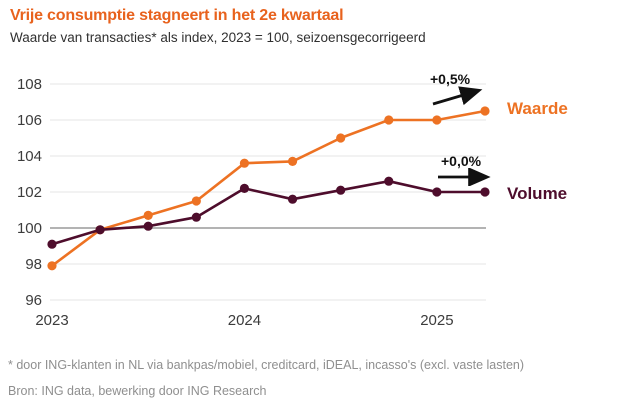  I want to click on y-axis-tick-label: 102, so click(29, 192).